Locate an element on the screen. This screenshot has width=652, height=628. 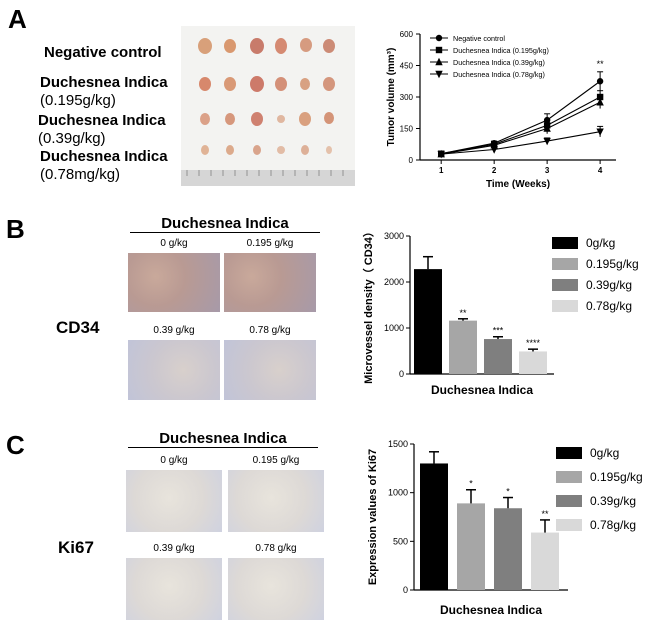
panel-letter-a: A is located at coordinates (17, 19).